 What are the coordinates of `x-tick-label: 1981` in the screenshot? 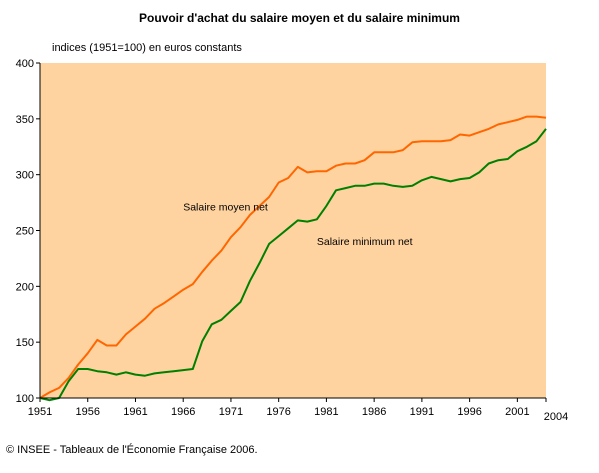 It's located at (326, 412).